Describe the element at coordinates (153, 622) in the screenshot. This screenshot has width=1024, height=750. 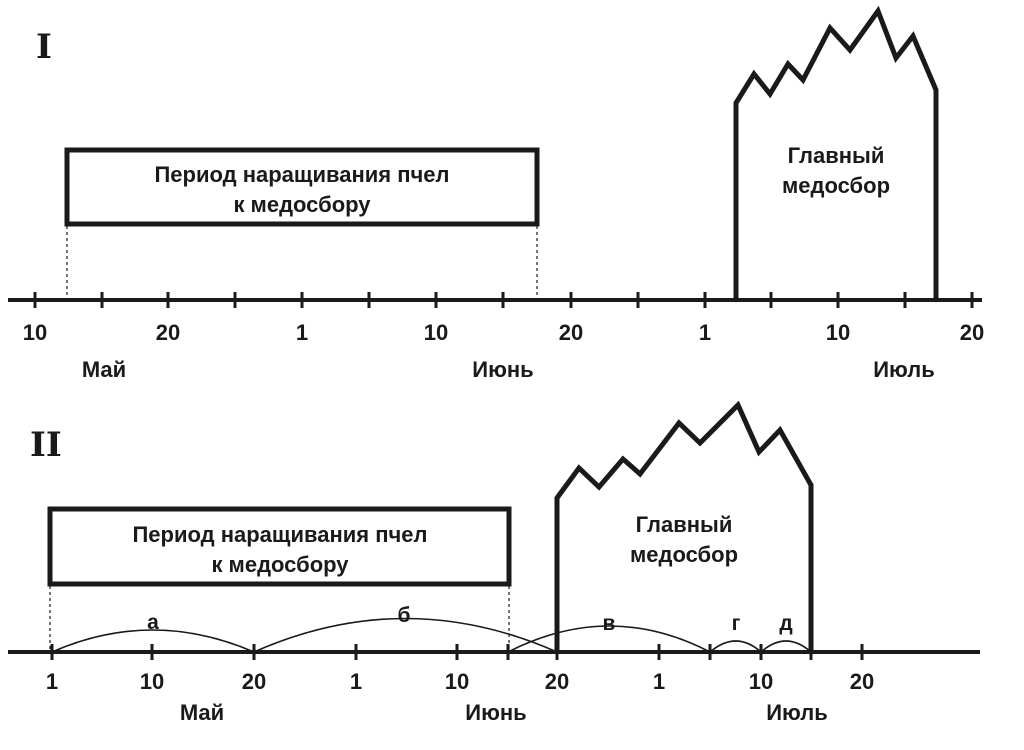
I see `arc-label-a: а` at that location.